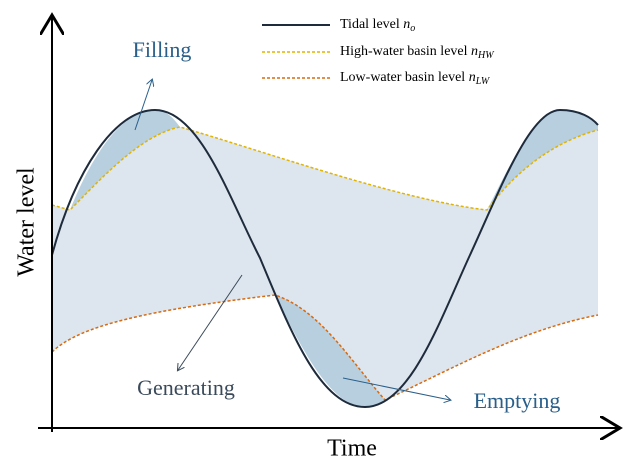  I want to click on legend-entry: High-water basin level nHW, so click(417, 52).